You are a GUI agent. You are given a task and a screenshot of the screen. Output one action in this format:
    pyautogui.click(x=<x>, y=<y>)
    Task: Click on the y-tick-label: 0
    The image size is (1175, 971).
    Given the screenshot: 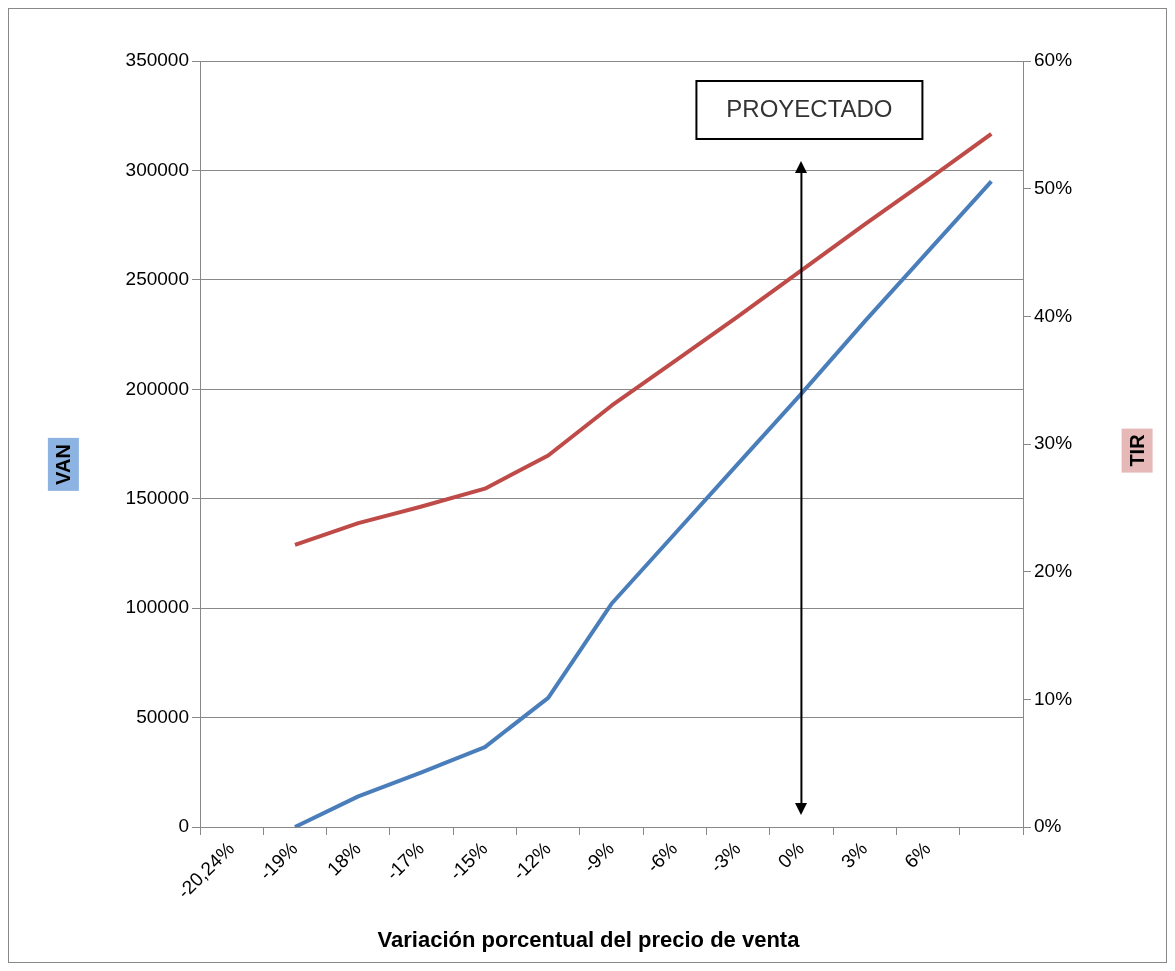 What is the action you would take?
    pyautogui.click(x=183, y=826)
    